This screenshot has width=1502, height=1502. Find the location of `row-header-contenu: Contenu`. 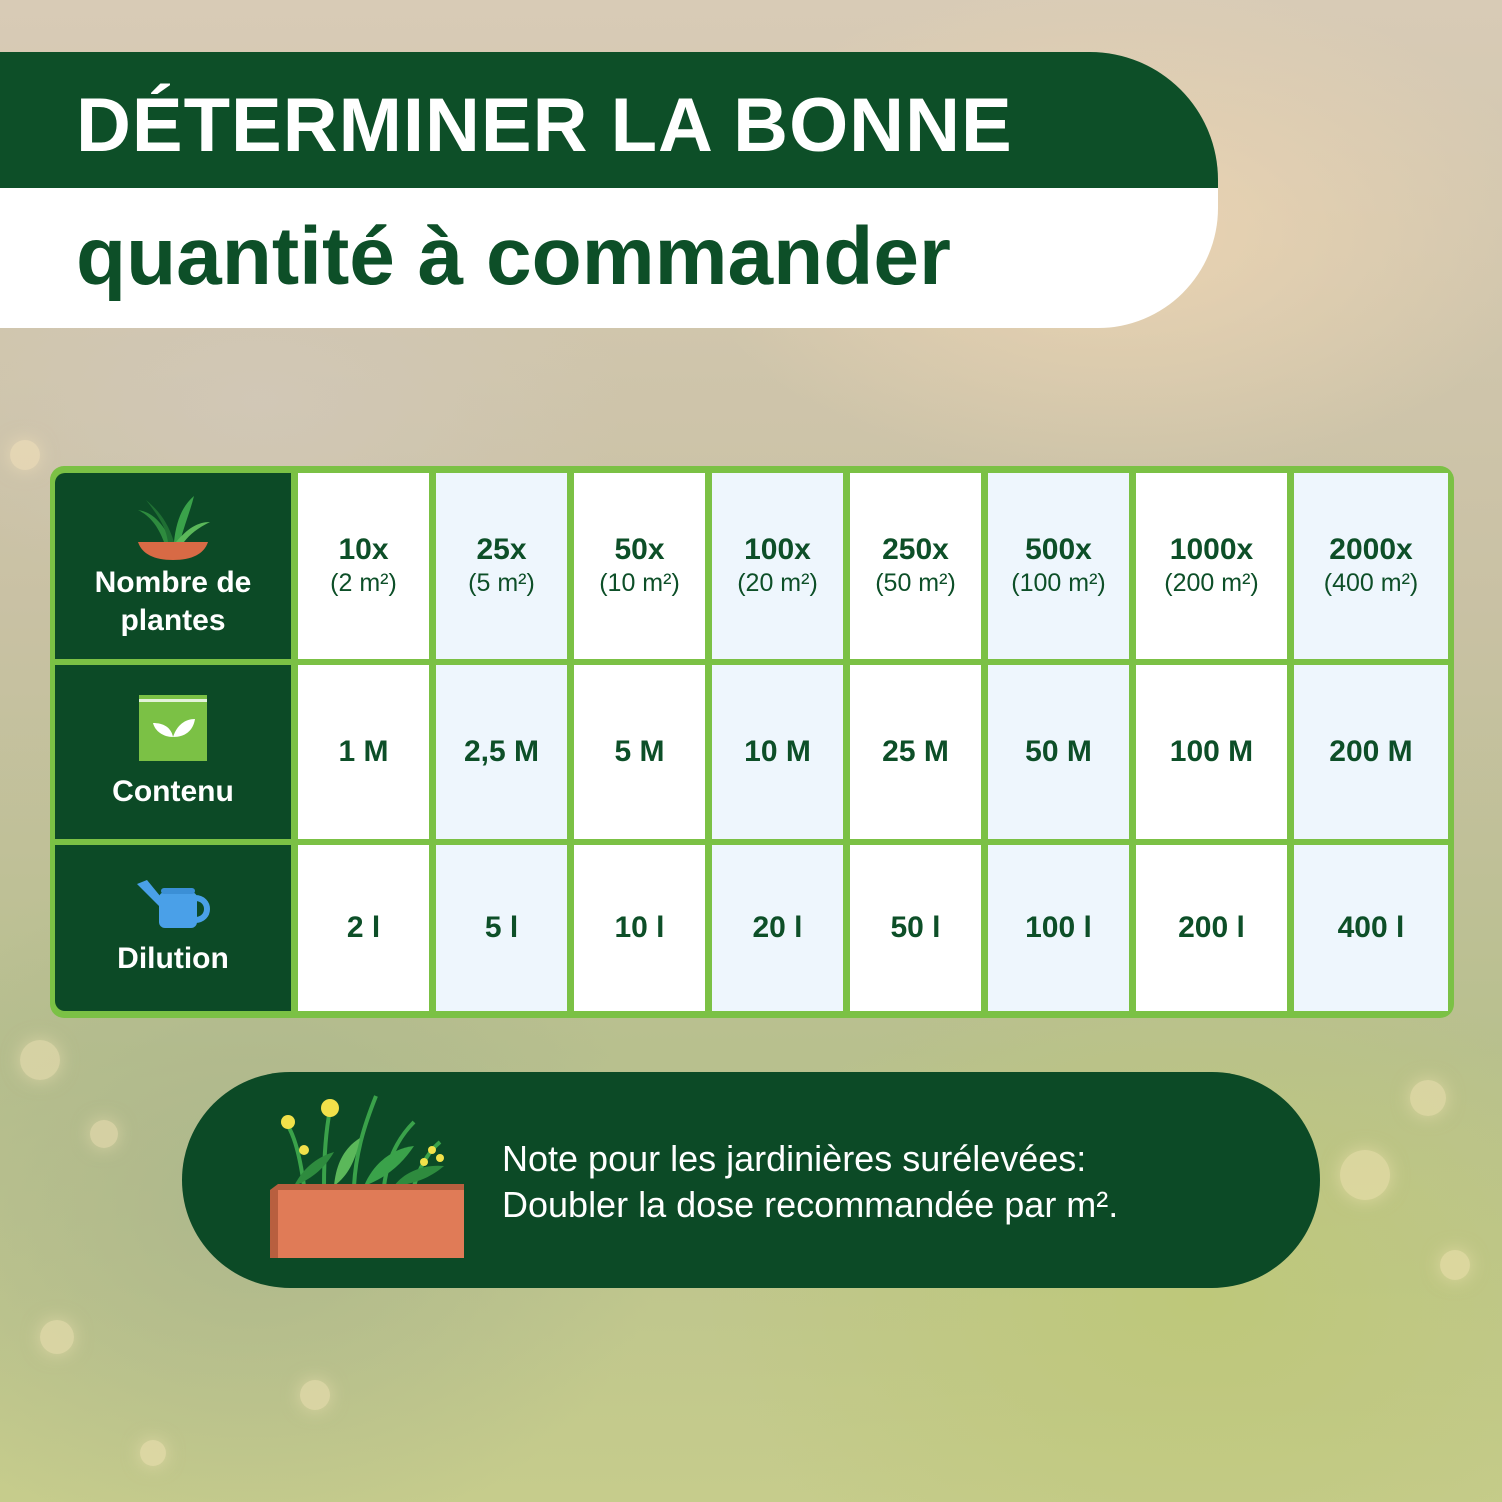

row-header-contenu: Contenu is located at coordinates (173, 752).